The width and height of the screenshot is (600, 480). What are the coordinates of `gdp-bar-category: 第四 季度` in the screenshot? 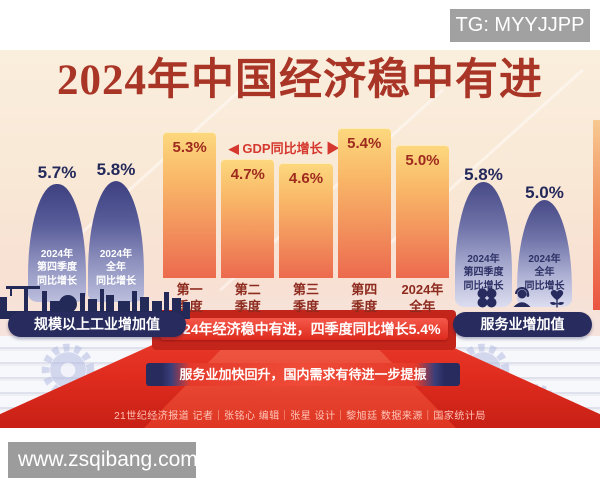 It's located at (364, 298).